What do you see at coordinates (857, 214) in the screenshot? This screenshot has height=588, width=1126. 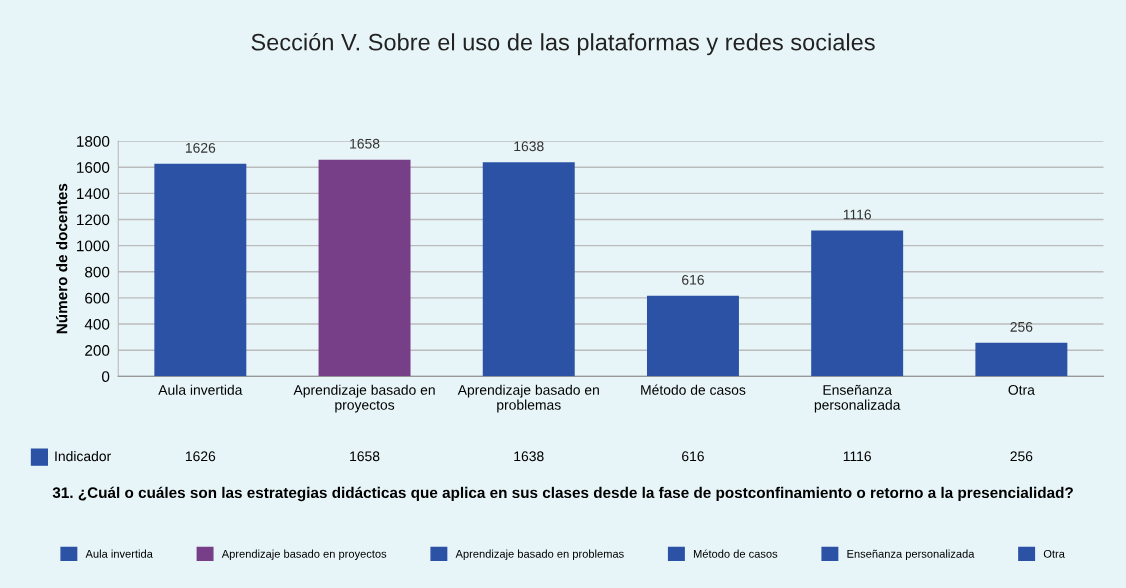 I see `data-label: 1116` at bounding box center [857, 214].